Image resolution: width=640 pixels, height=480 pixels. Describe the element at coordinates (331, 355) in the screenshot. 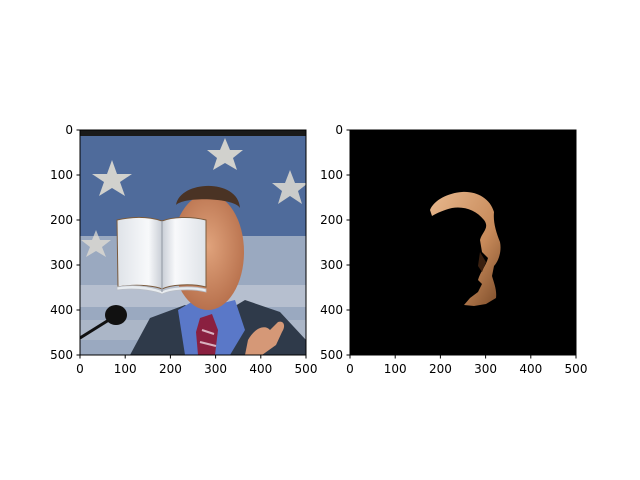

I see `right-panel-ytick-label: 500` at that location.